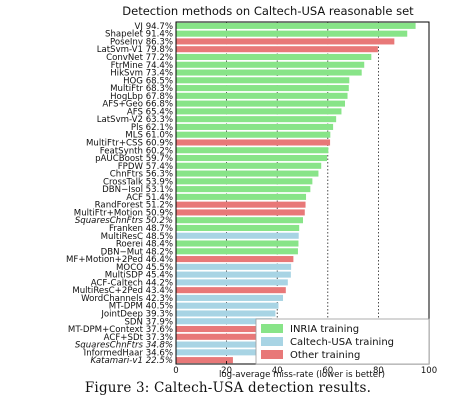 The image size is (456, 409). What do you see at coordinates (141, 89) in the screenshot?
I see `bar-label: MultiFtr 68.3%` at bounding box center [141, 89].